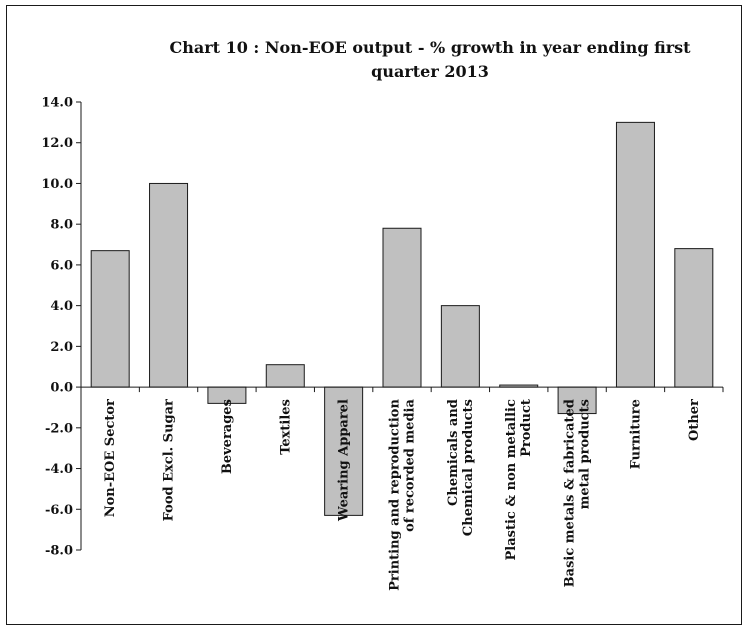 This screenshot has width=748, height=625. I want to click on y-tick-label: -4.0, so click(59, 469).